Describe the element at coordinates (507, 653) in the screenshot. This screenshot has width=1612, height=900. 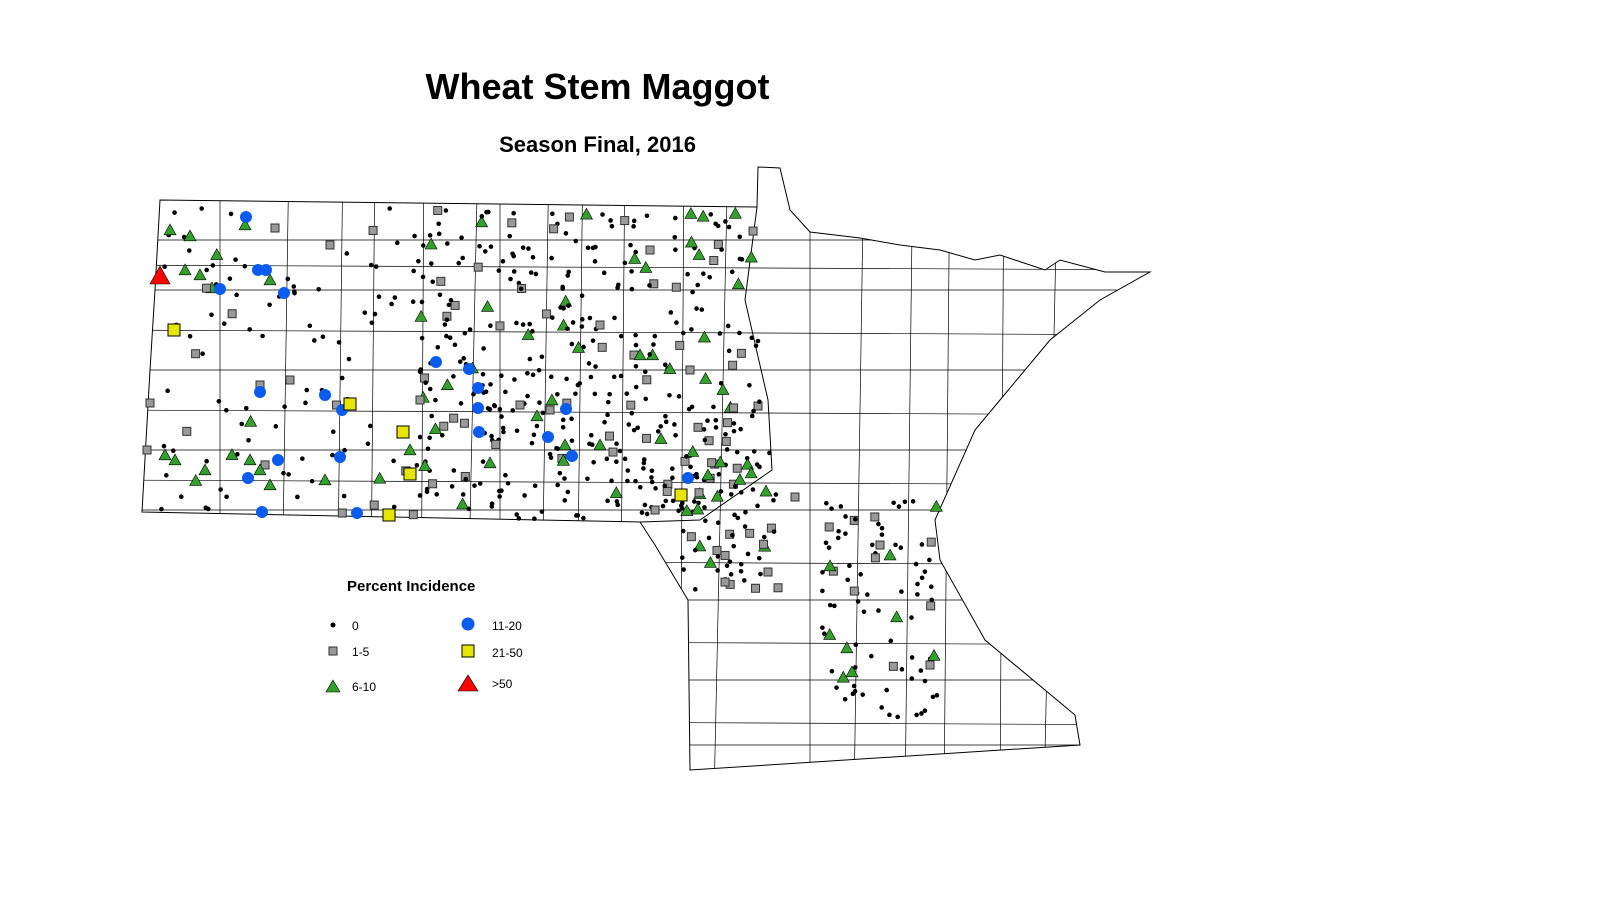
I see `legend-label-21-50: 21-50` at that location.